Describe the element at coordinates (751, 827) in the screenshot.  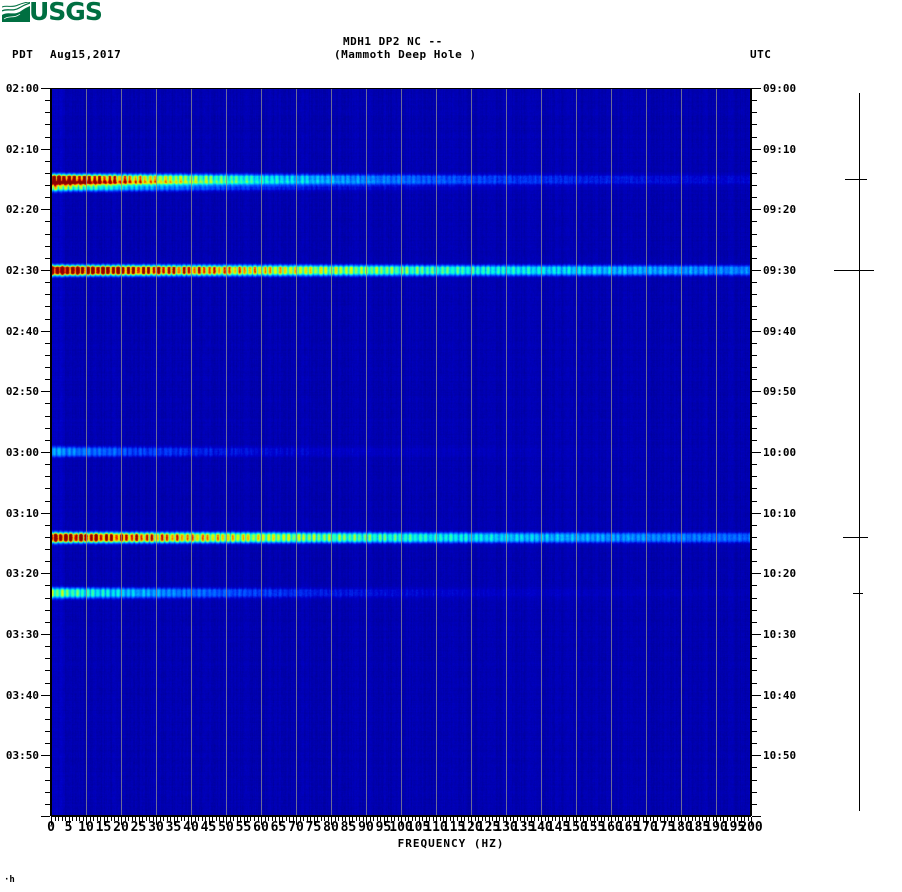
I see `x-tick-label: 200` at that location.